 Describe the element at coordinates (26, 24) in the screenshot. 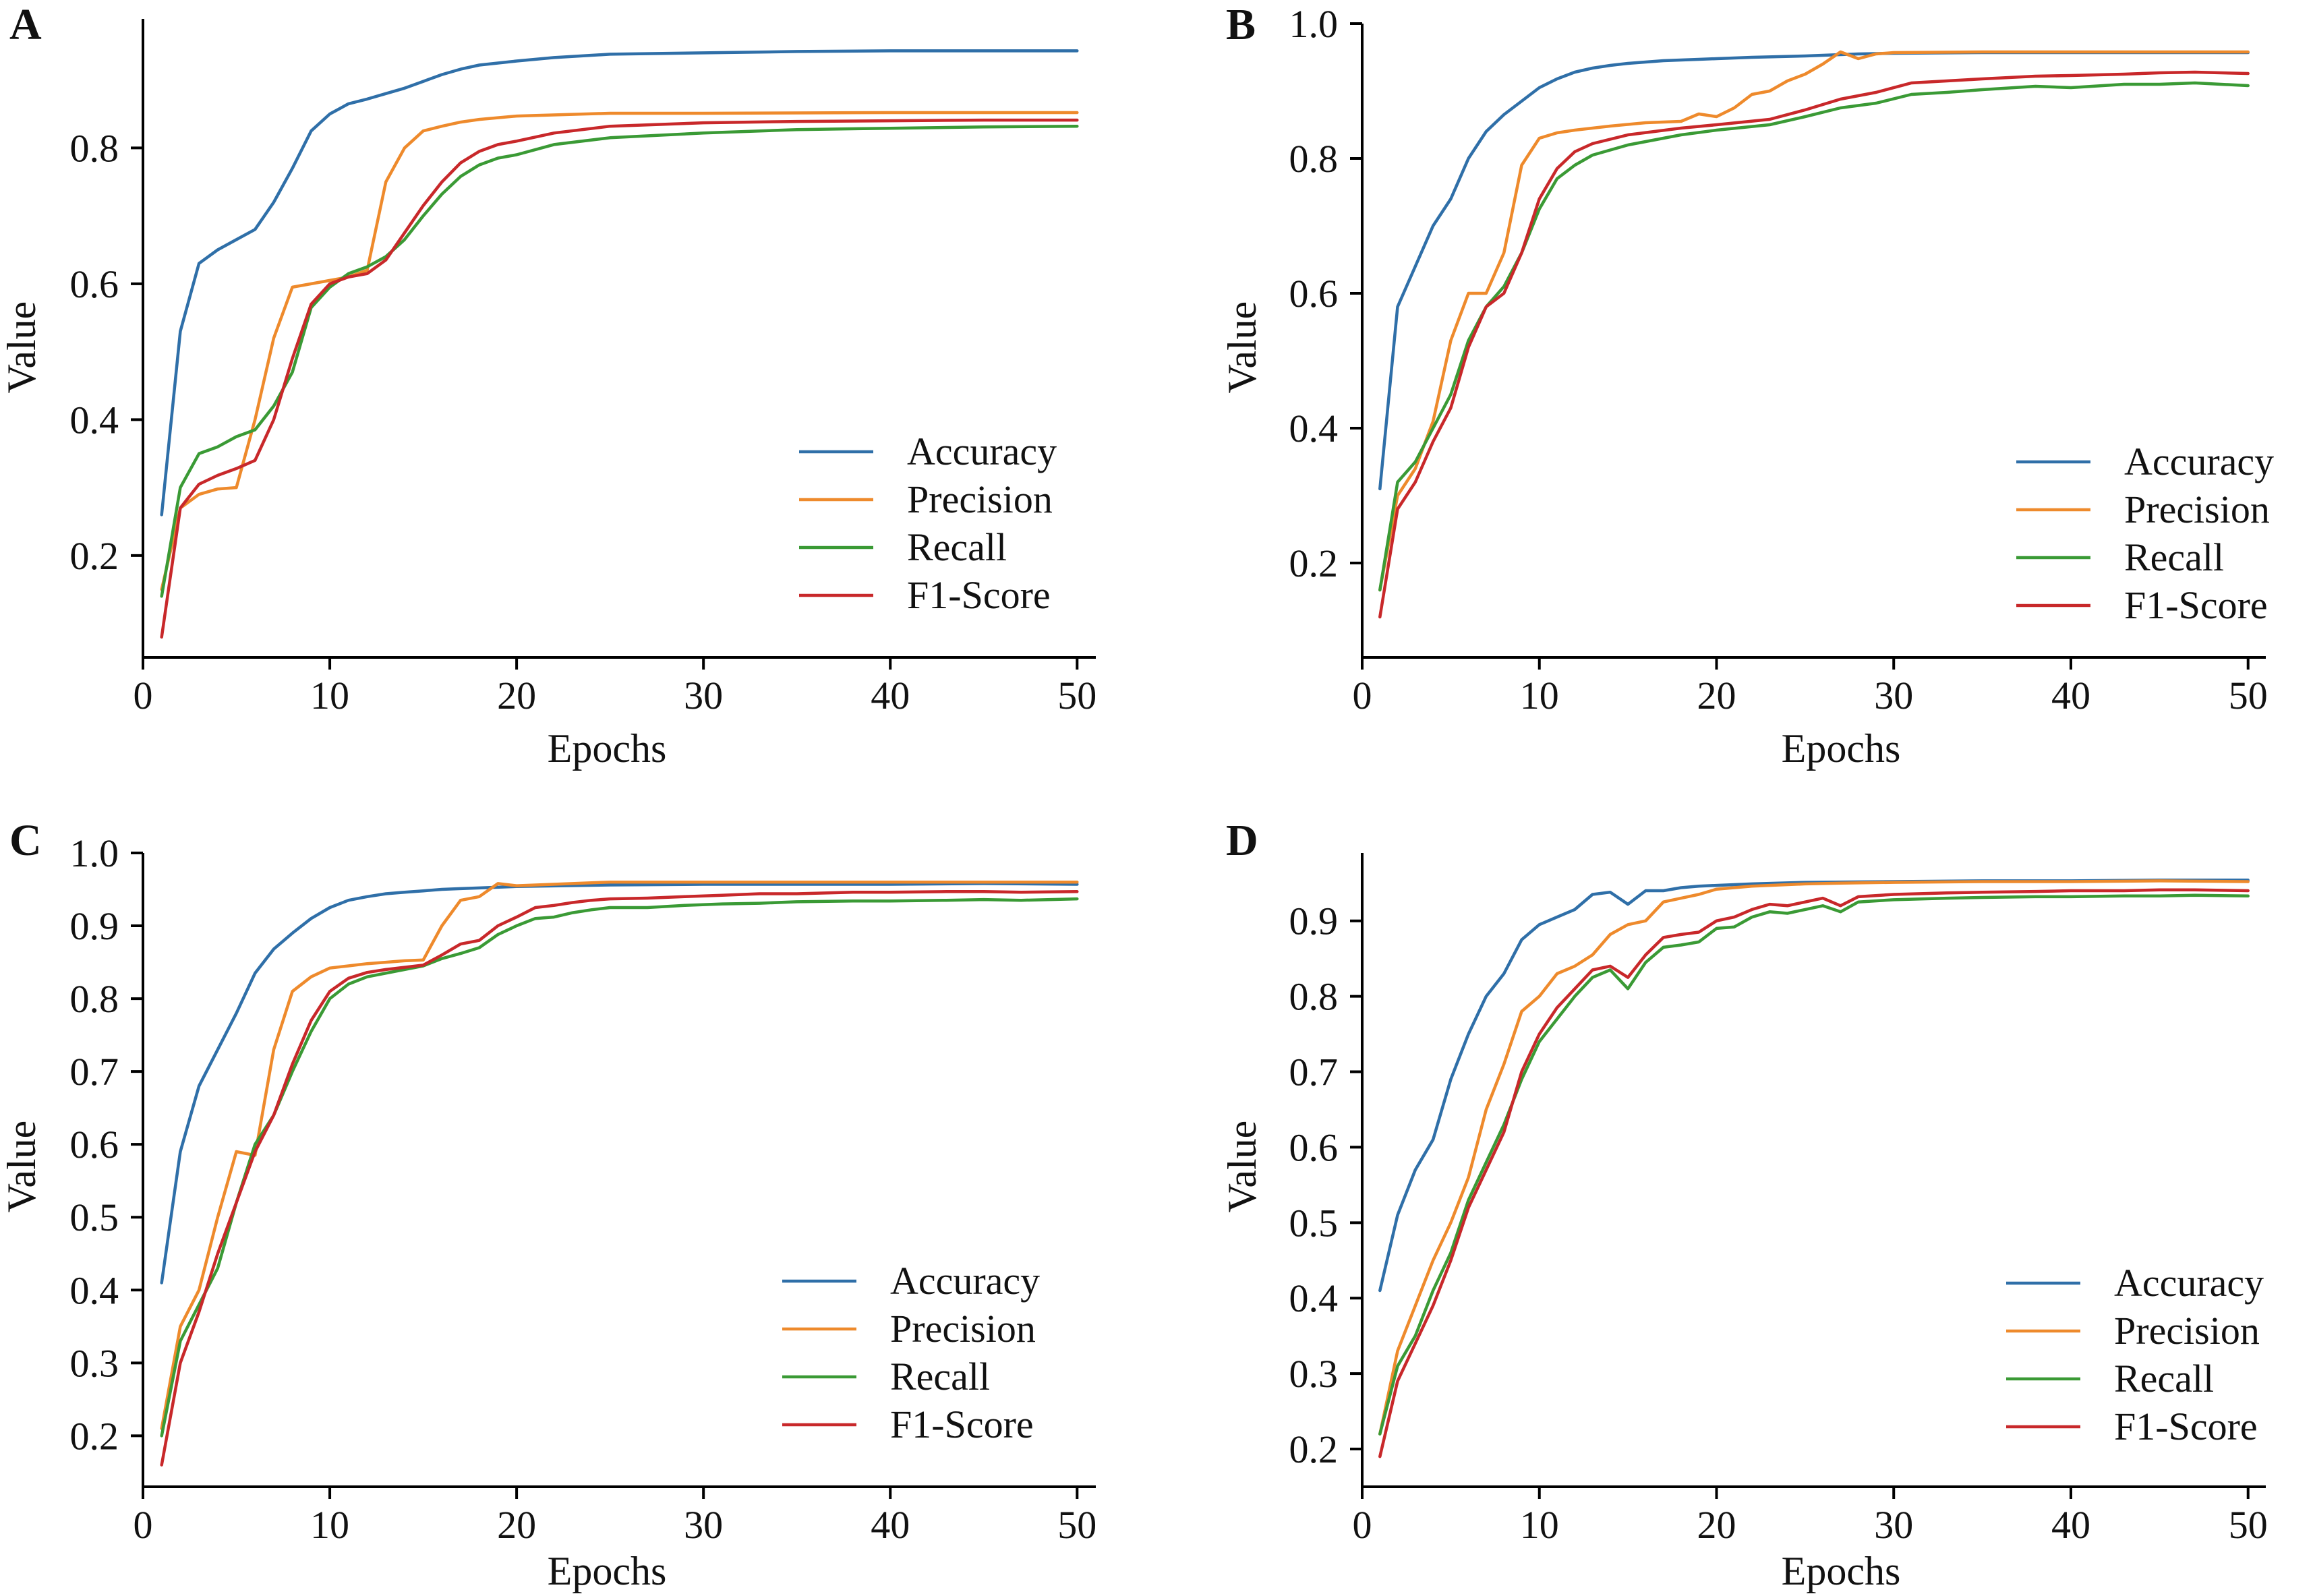

I see `panel-letter: A` at that location.